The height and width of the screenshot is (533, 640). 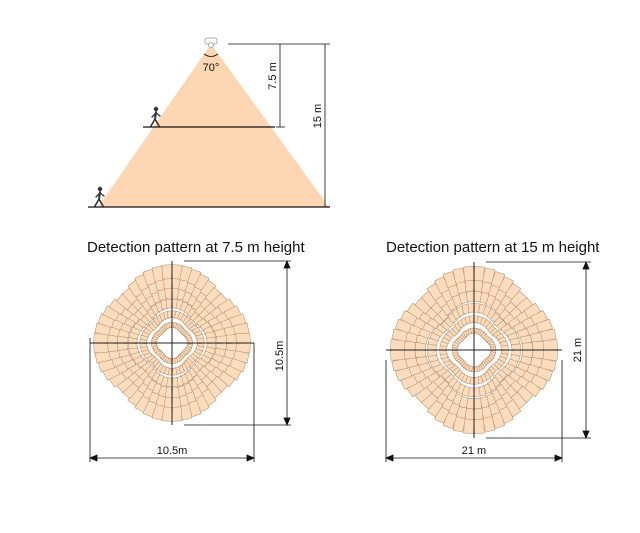 What do you see at coordinates (256, 85) in the screenshot?
I see `dimension-7-5m` at bounding box center [256, 85].